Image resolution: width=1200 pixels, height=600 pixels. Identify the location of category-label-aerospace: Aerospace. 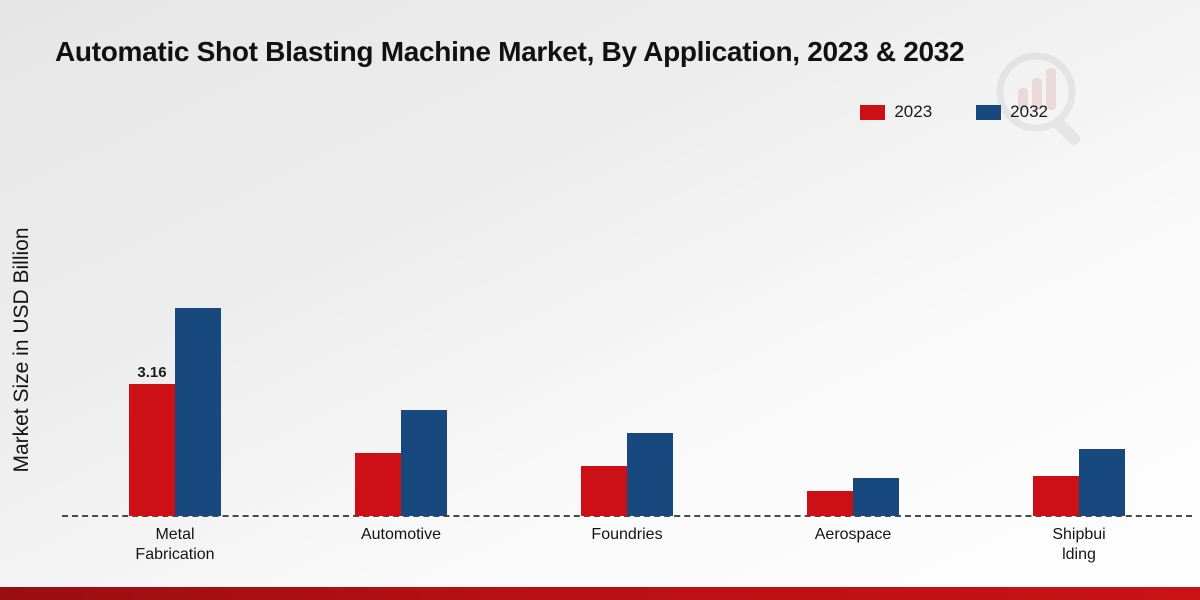
(853, 534).